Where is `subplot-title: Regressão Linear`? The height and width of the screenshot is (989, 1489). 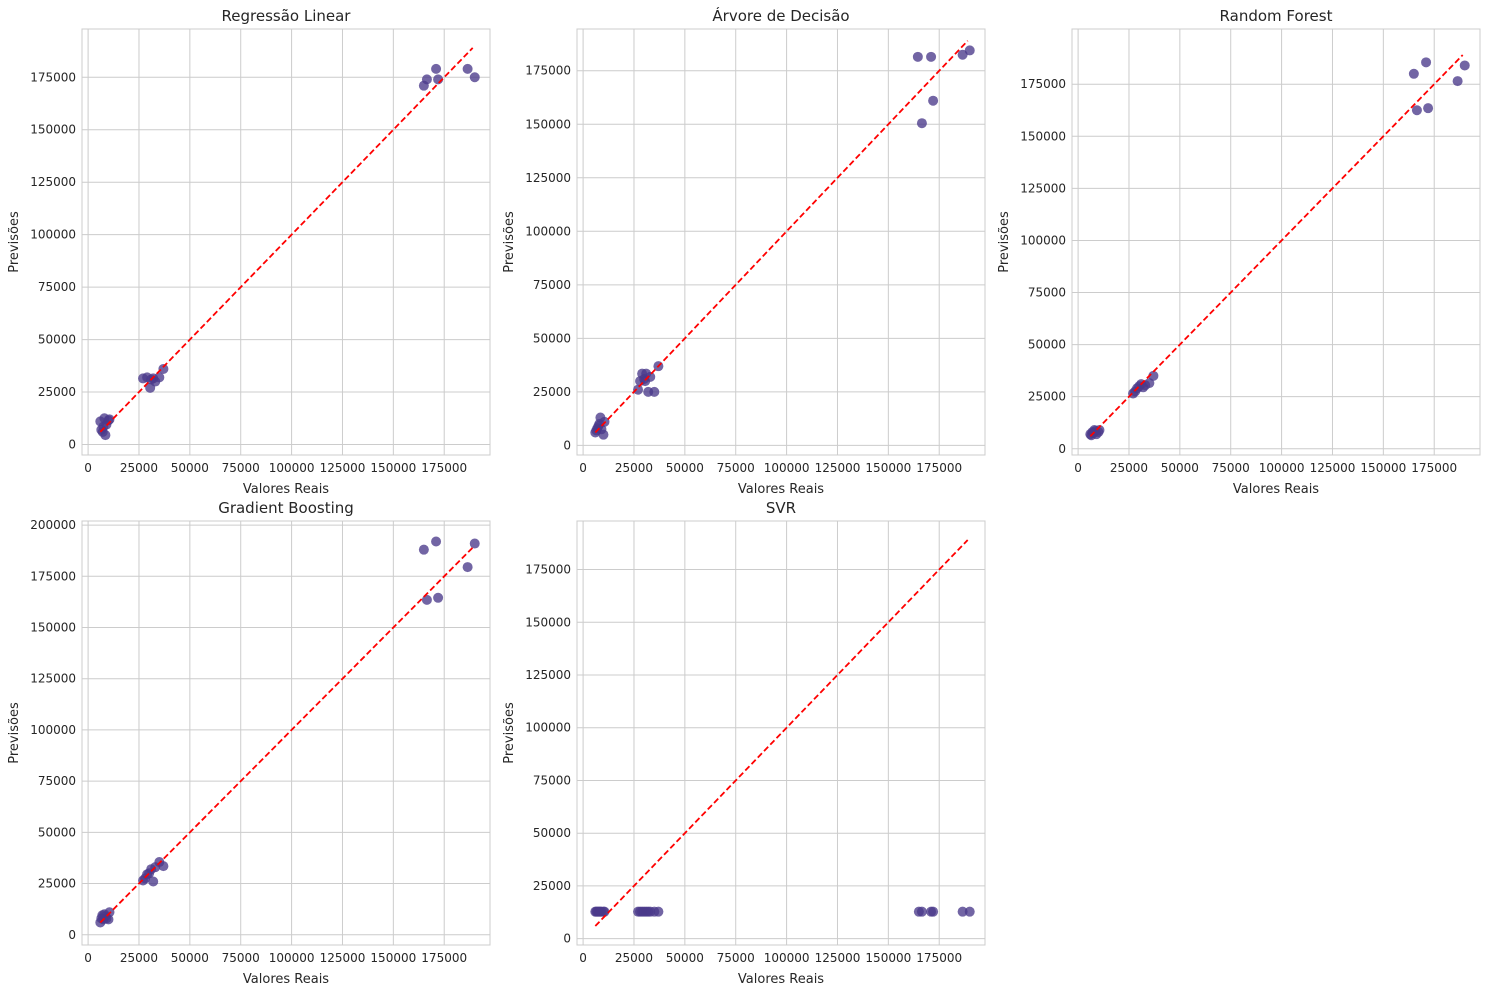
subplot-title: Regressão Linear is located at coordinates (287, 16).